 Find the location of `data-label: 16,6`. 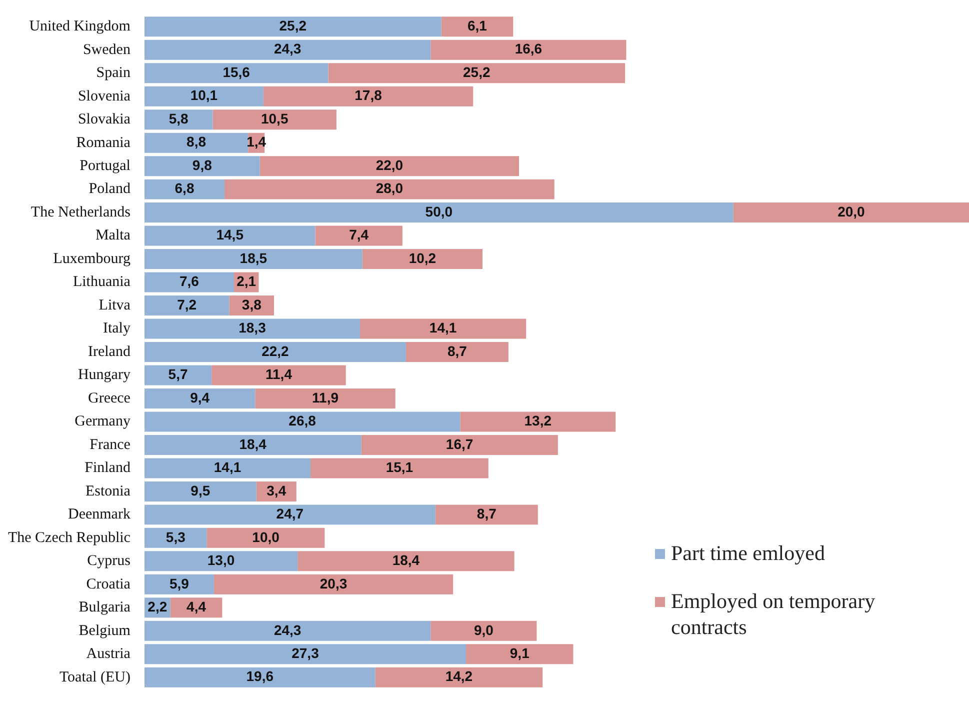

data-label: 16,6 is located at coordinates (528, 48).